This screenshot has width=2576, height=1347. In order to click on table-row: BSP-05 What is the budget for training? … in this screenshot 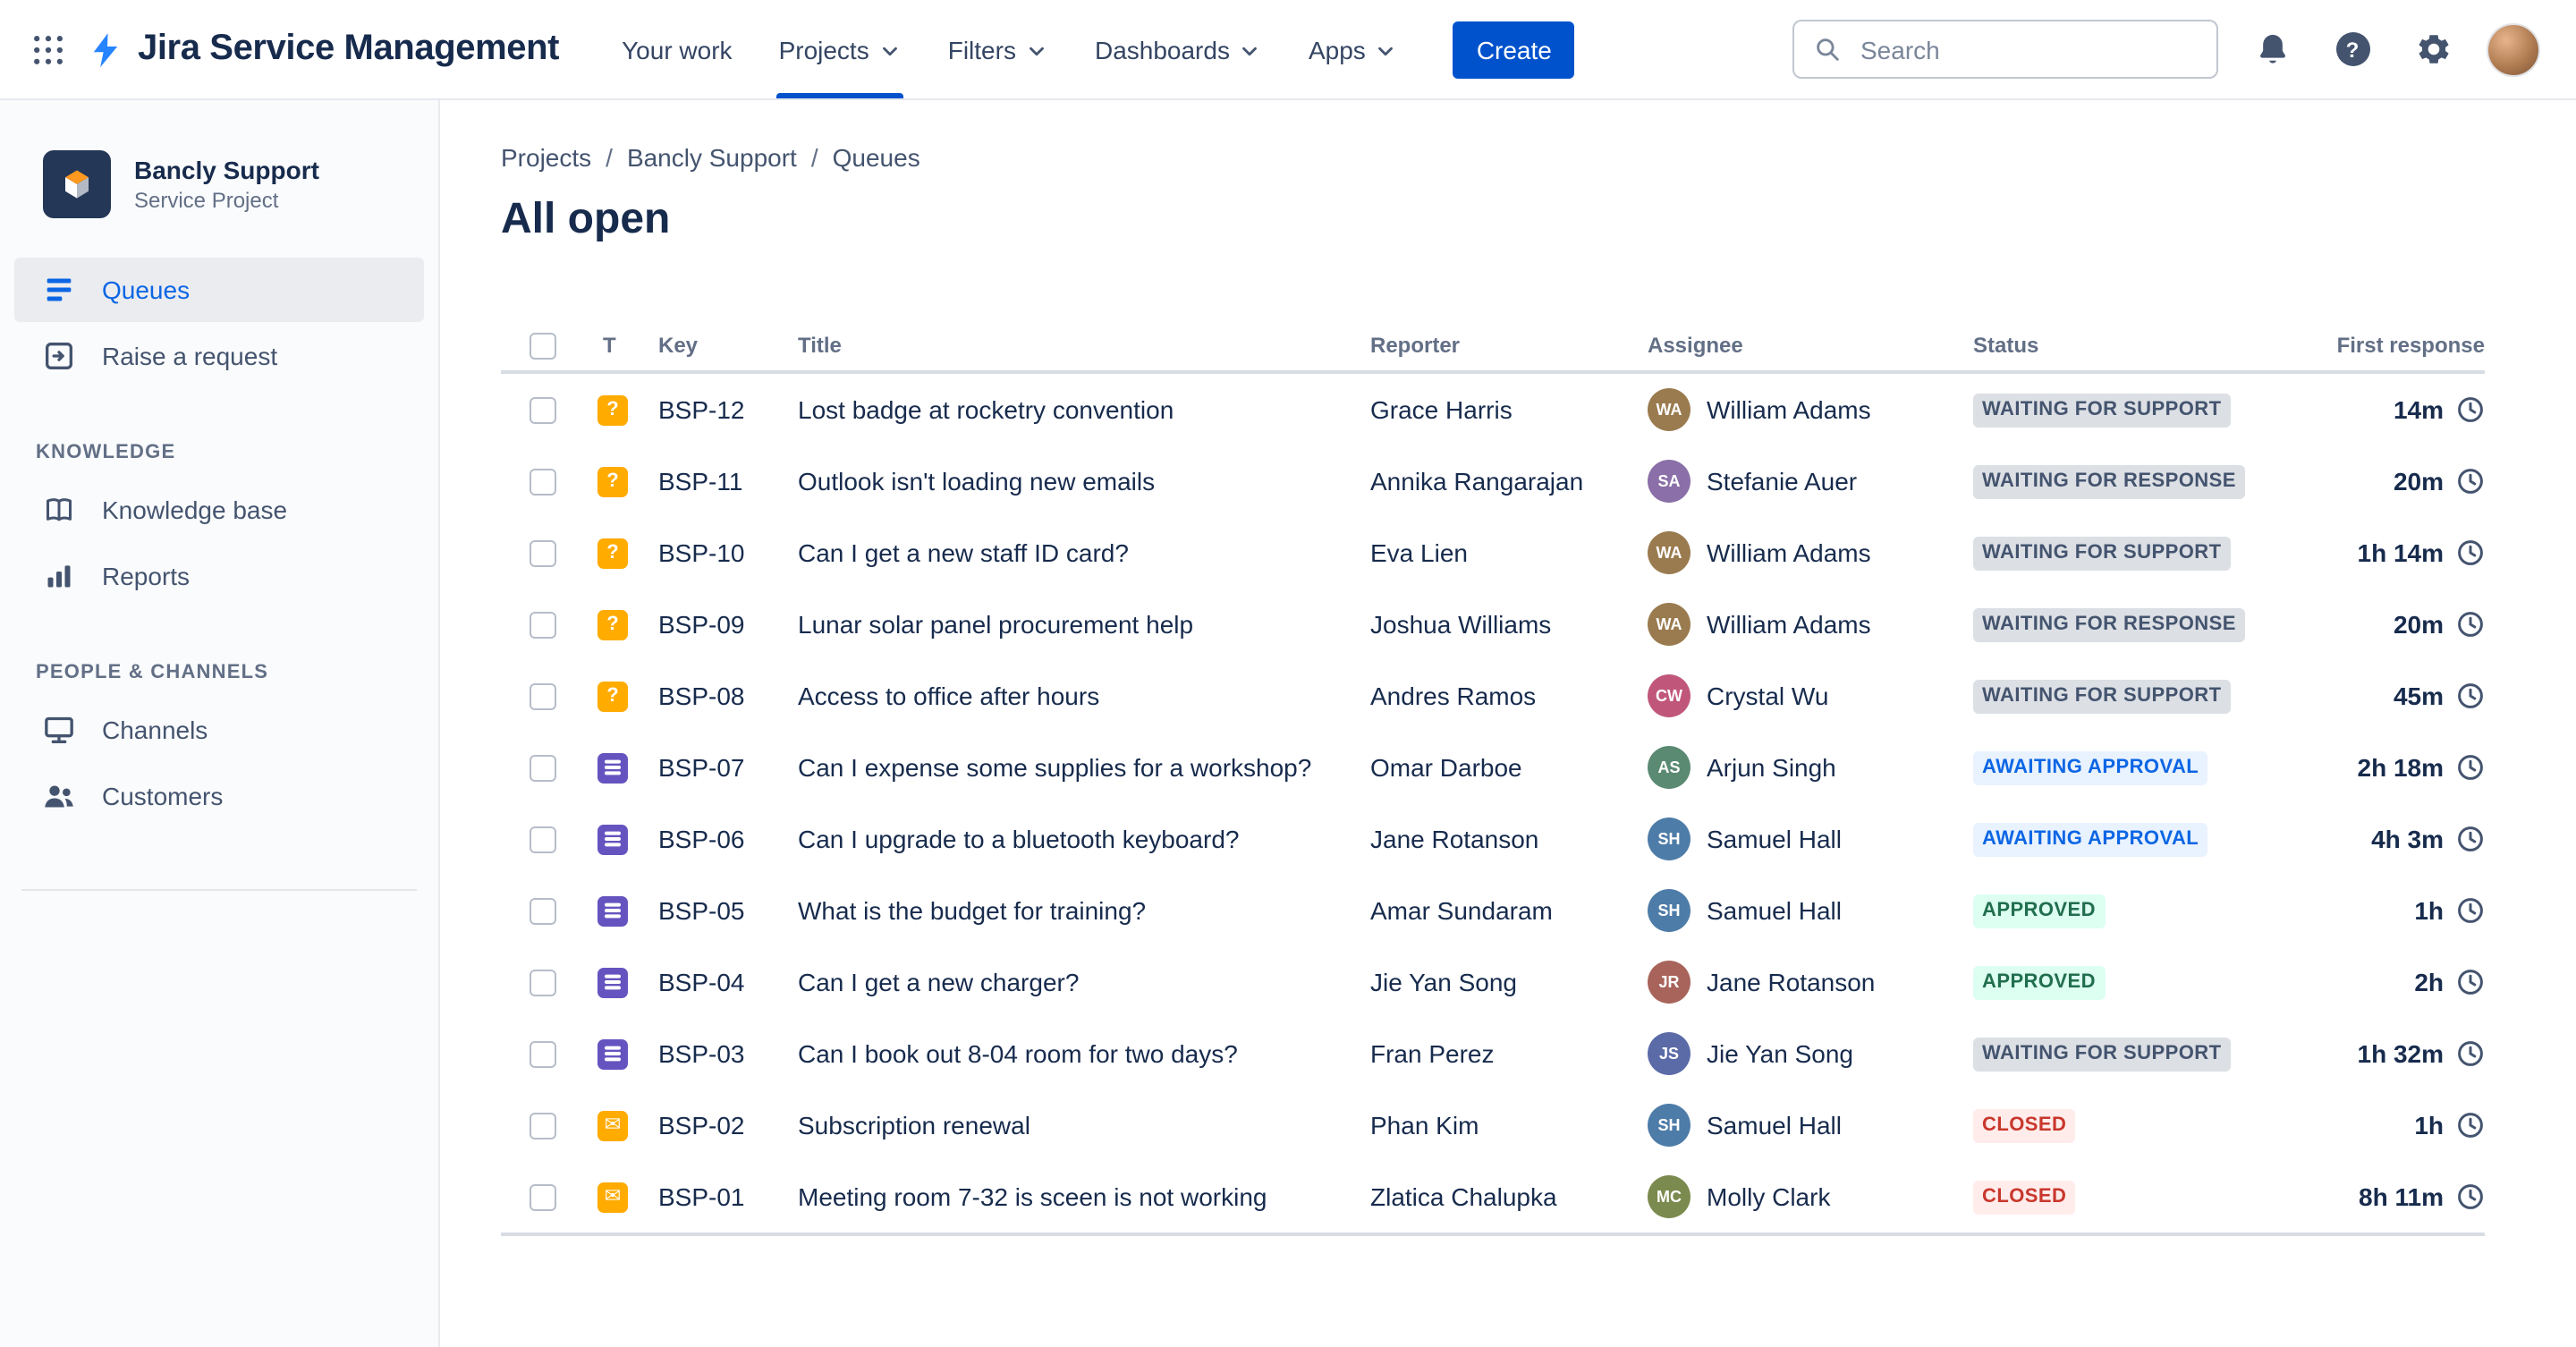, I will do `click(1493, 910)`.